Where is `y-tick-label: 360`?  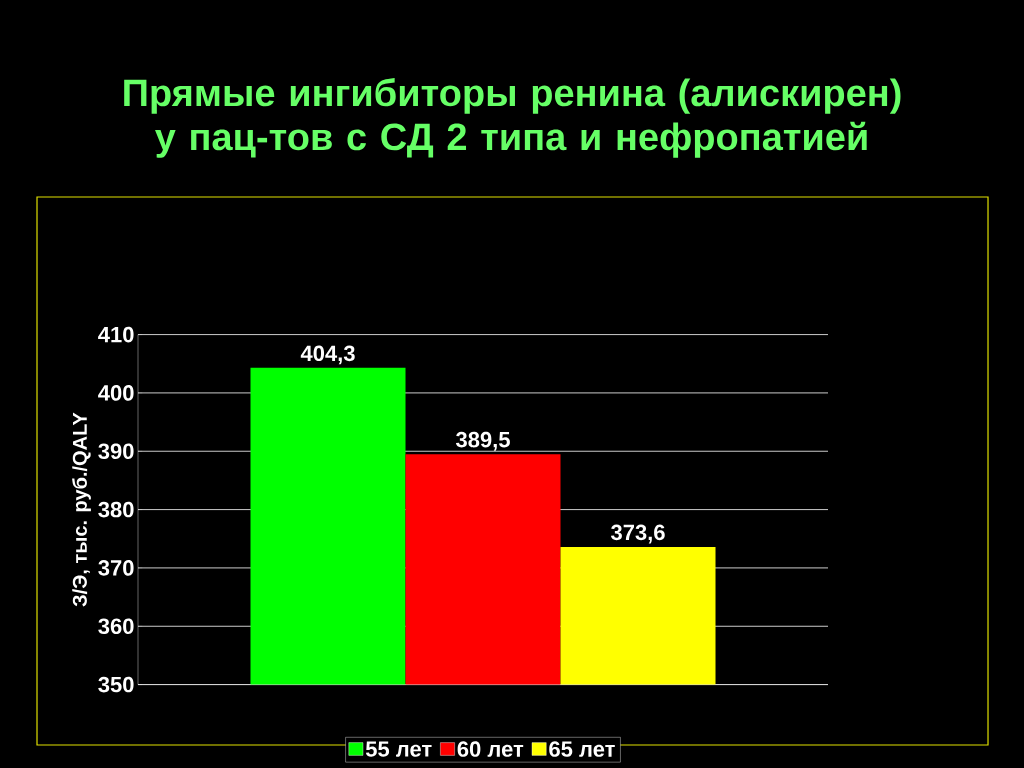
y-tick-label: 360 is located at coordinates (116, 626).